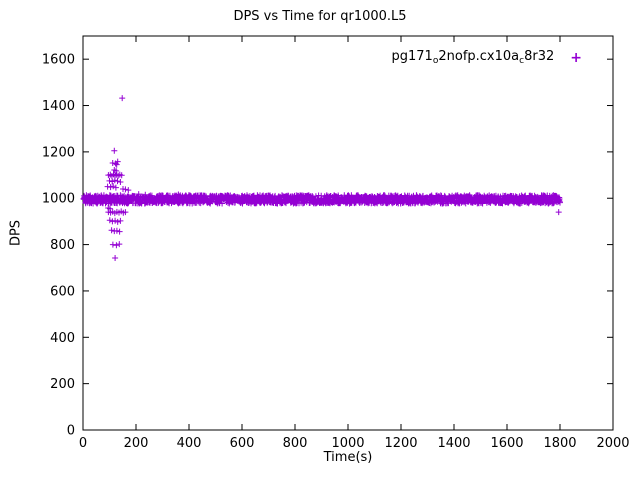  What do you see at coordinates (400, 443) in the screenshot?
I see `x-tick-label: 1200` at bounding box center [400, 443].